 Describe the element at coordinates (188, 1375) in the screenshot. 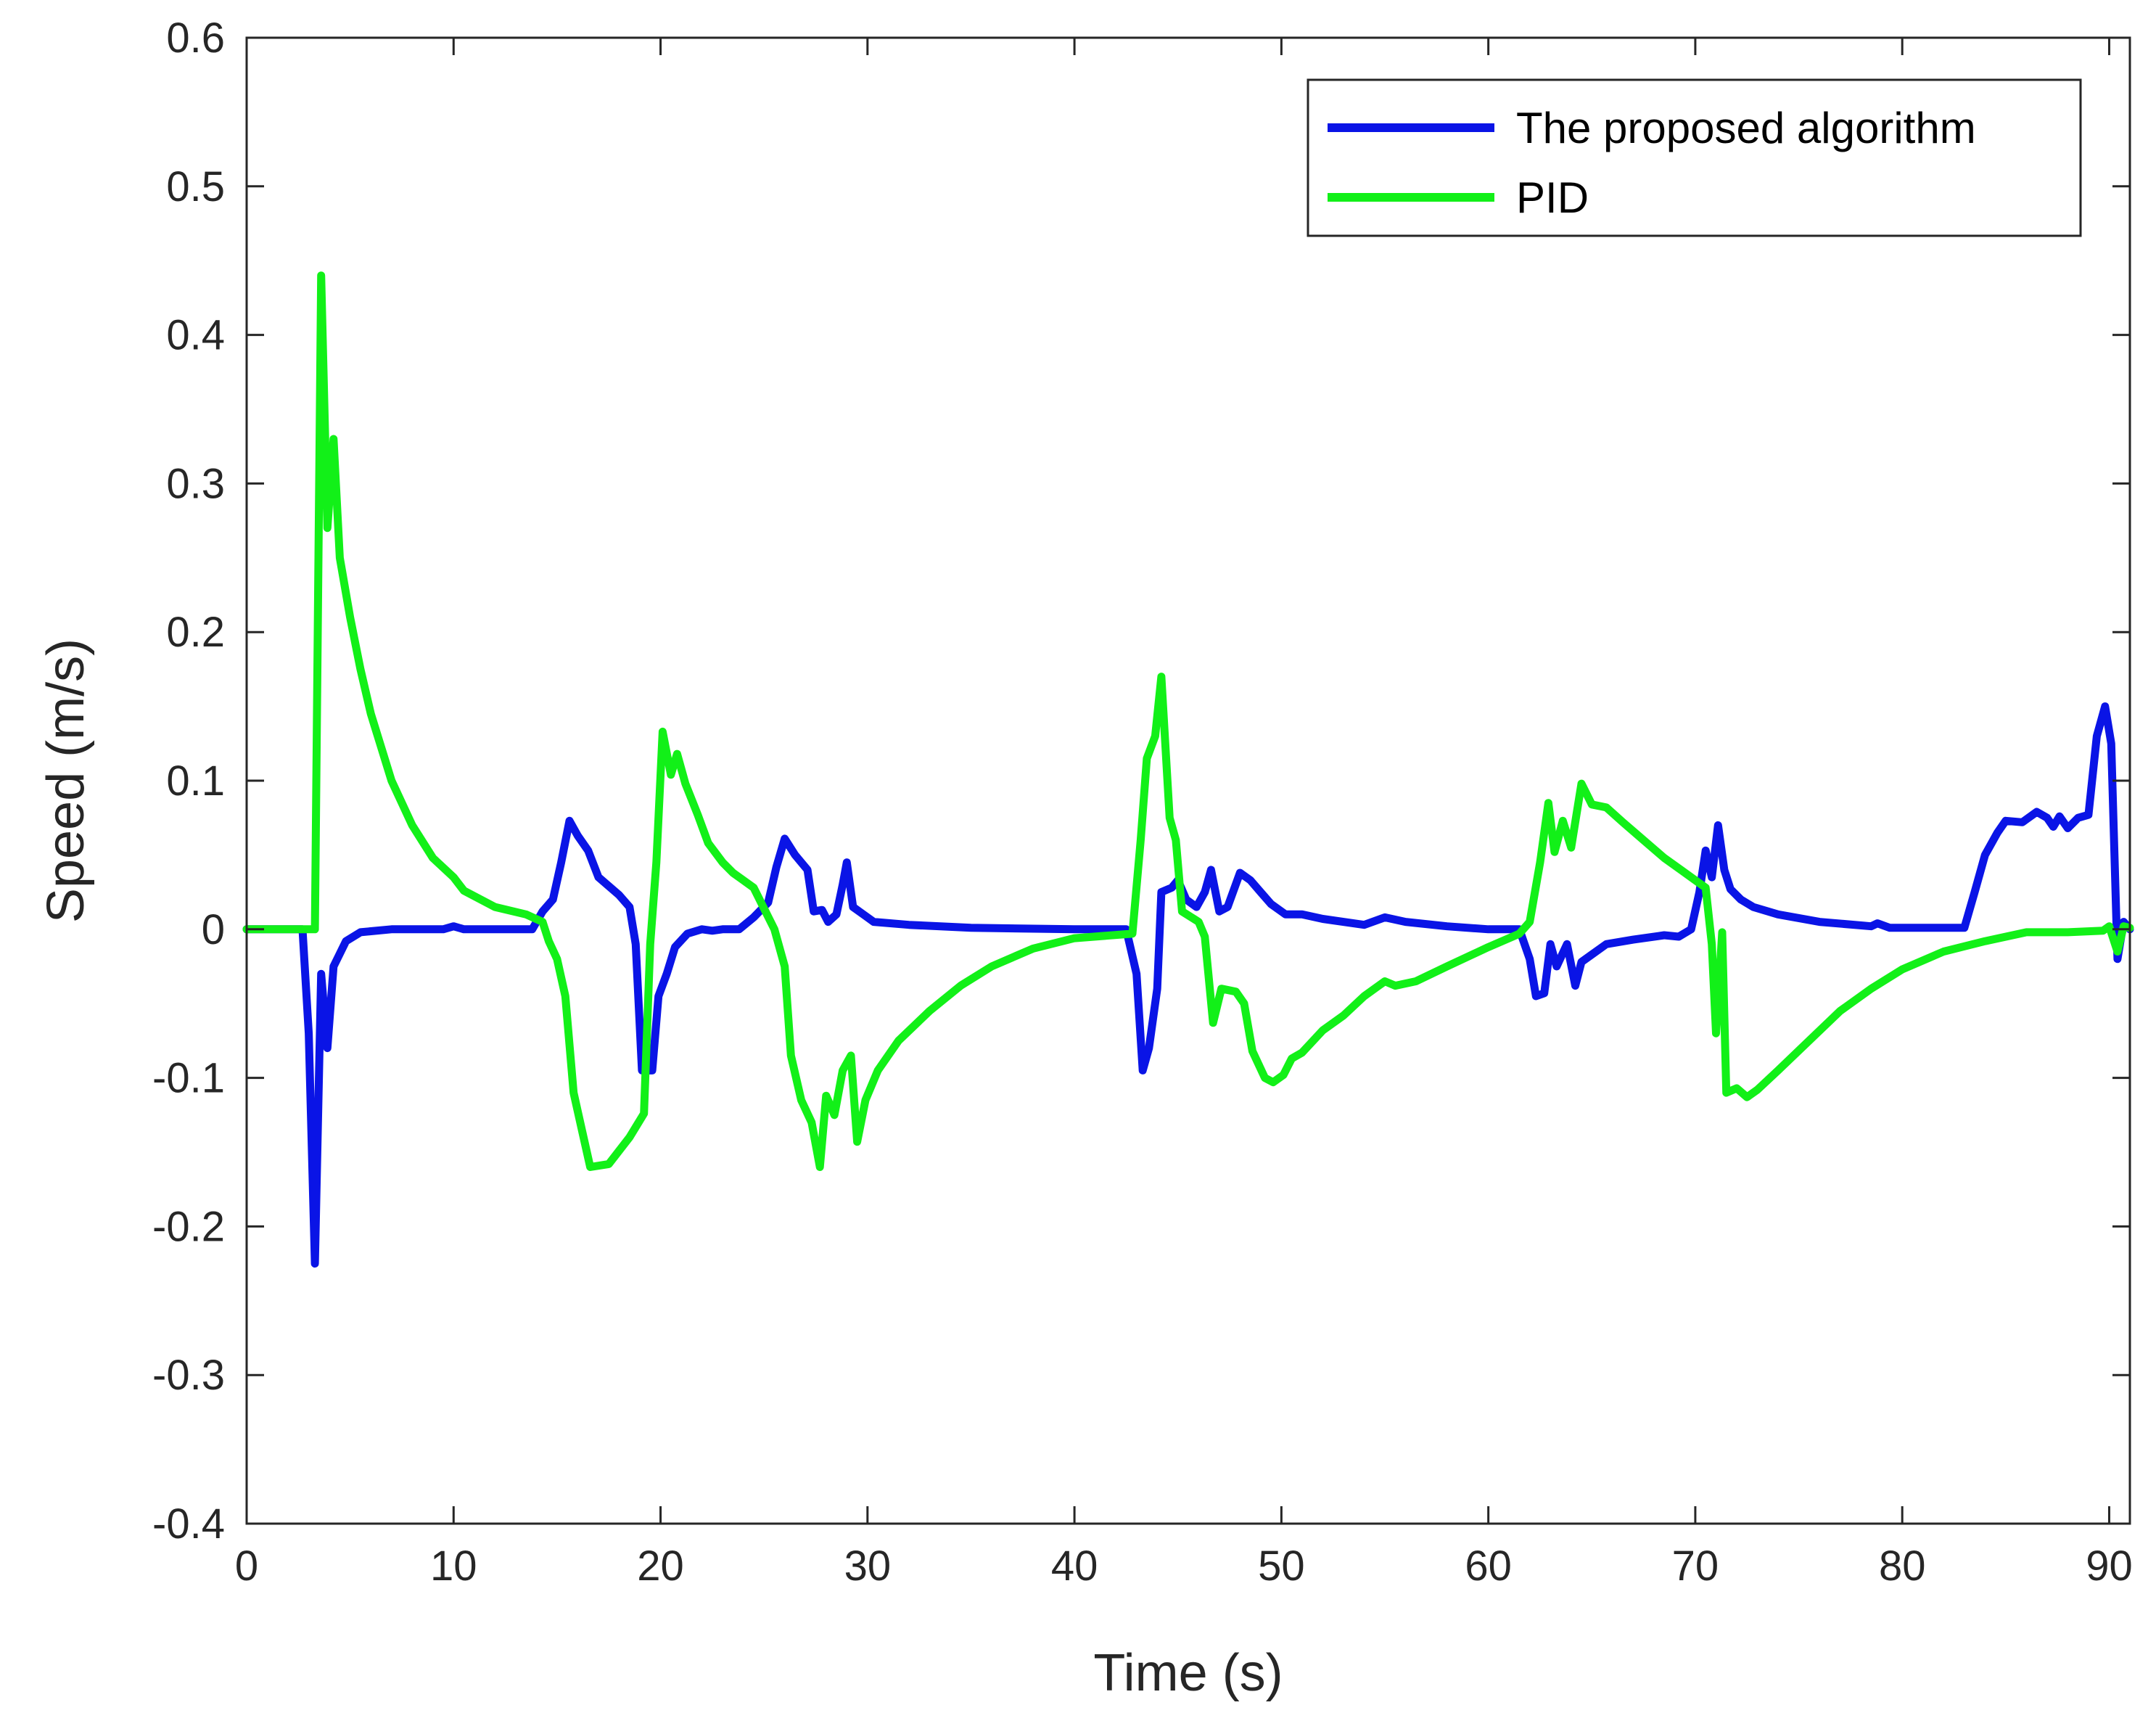

I see `y-tick-label: -0.3` at that location.